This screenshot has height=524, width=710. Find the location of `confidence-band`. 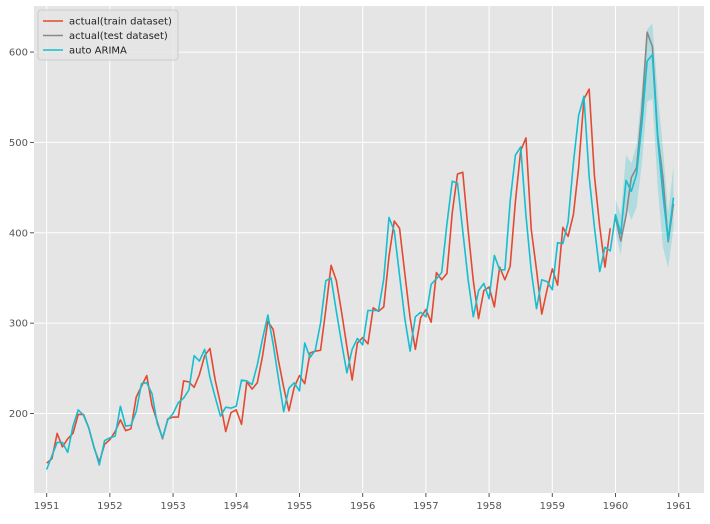

confidence-band is located at coordinates (644, 146).